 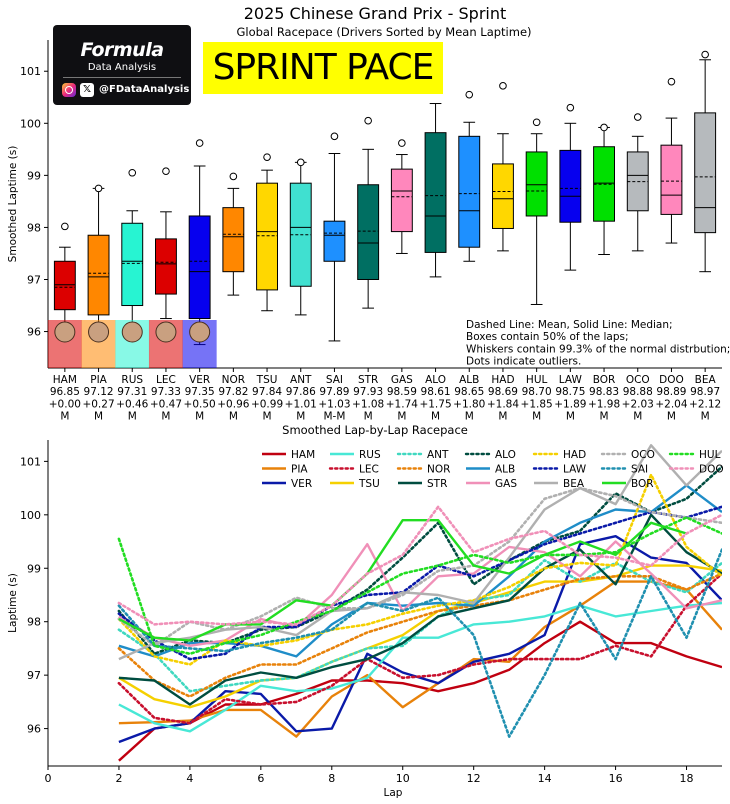 I want to click on legend-label-doo: DOO, so click(x=711, y=470).